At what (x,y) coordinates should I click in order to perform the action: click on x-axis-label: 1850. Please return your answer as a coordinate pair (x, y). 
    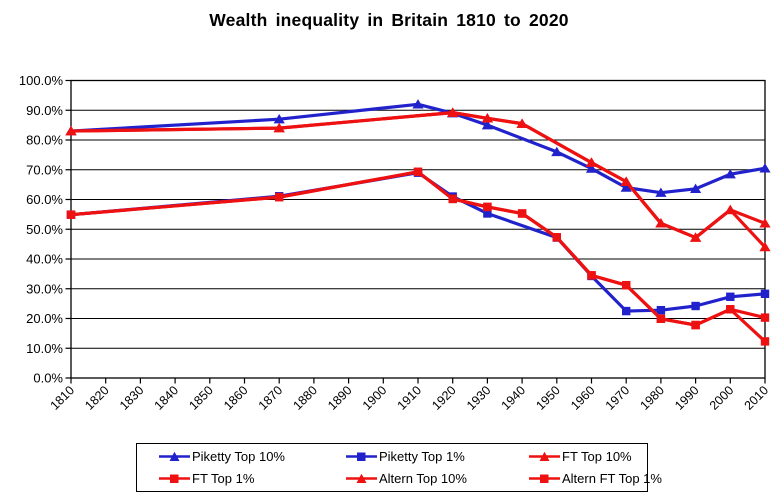
    Looking at the image, I should click on (201, 398).